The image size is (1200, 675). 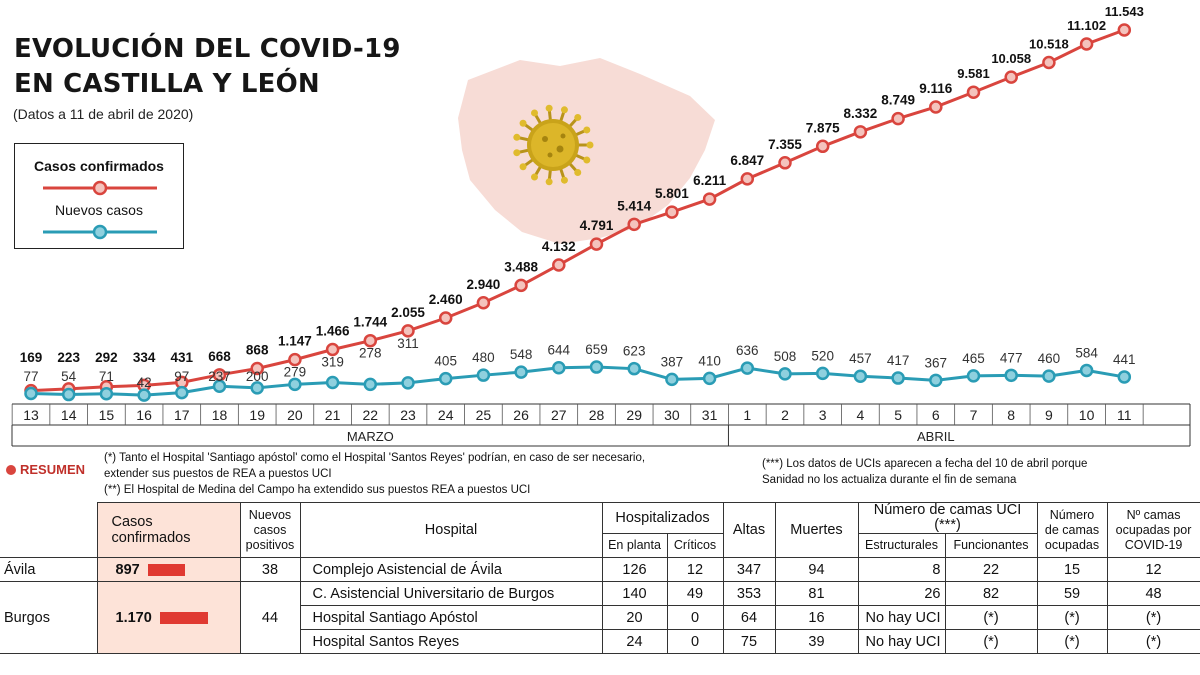 I want to click on header-funcionantes: Funcionantes, so click(x=991, y=545).